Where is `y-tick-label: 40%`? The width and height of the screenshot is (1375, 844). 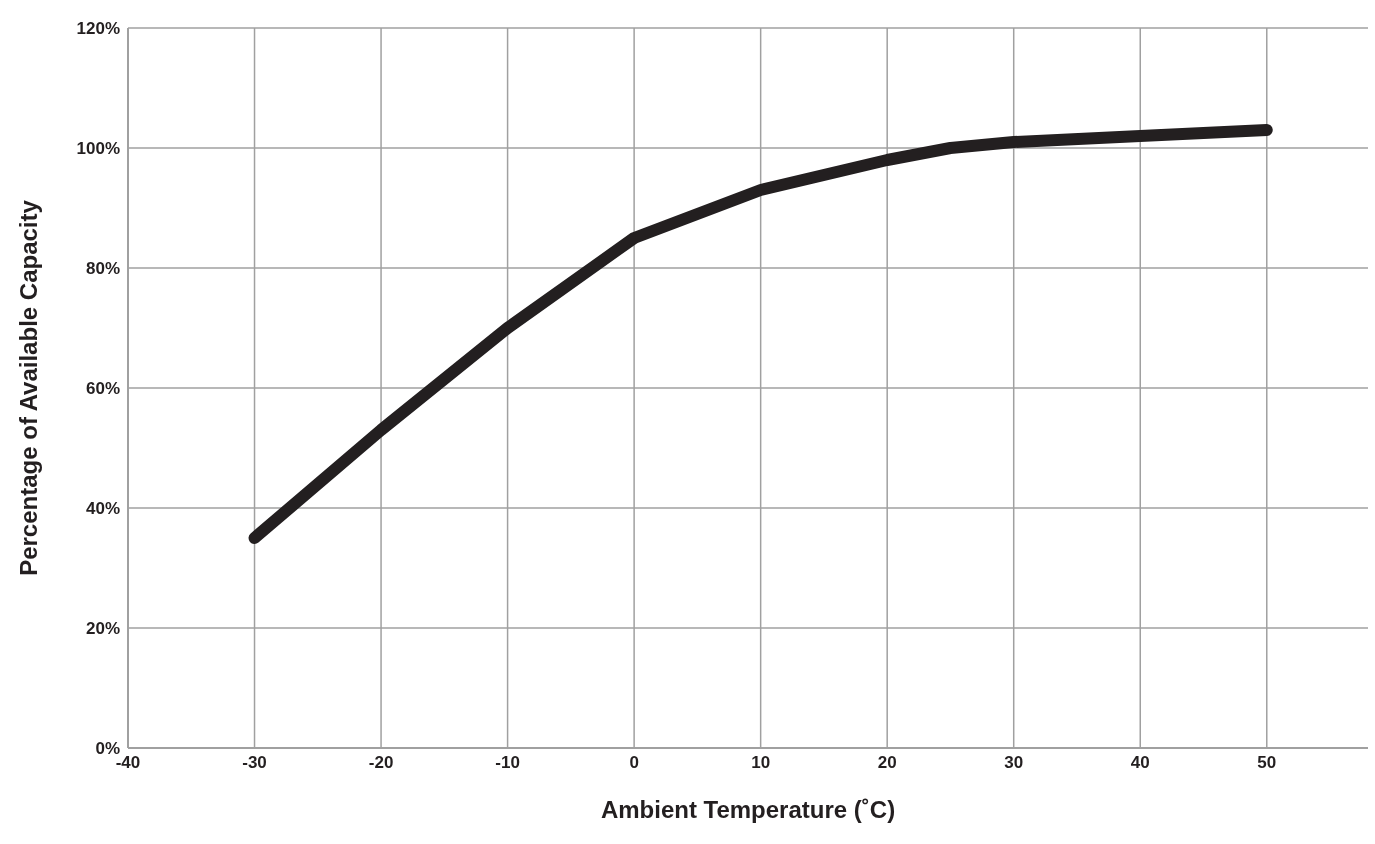
y-tick-label: 40% is located at coordinates (102, 509).